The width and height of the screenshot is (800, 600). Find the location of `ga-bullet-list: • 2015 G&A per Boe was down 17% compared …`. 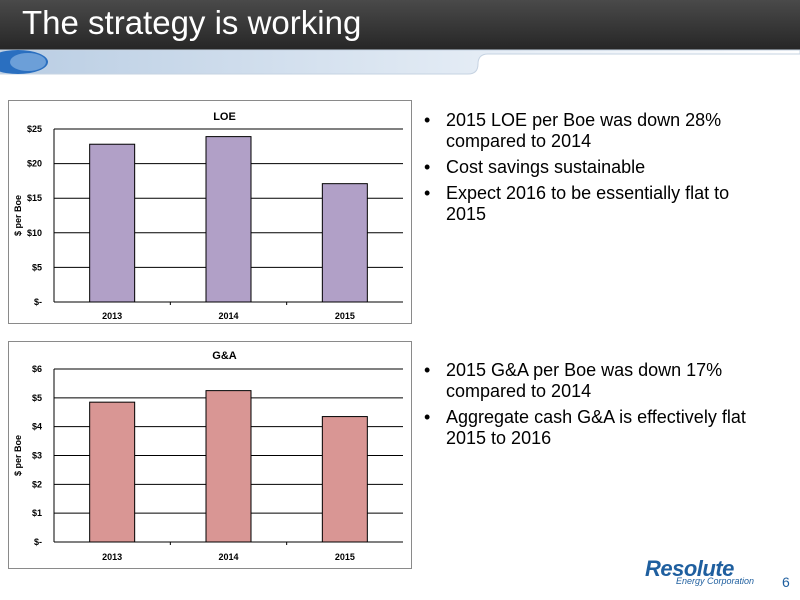

ga-bullet-list: • 2015 G&A per Boe was down 17% compared … is located at coordinates (597, 407).